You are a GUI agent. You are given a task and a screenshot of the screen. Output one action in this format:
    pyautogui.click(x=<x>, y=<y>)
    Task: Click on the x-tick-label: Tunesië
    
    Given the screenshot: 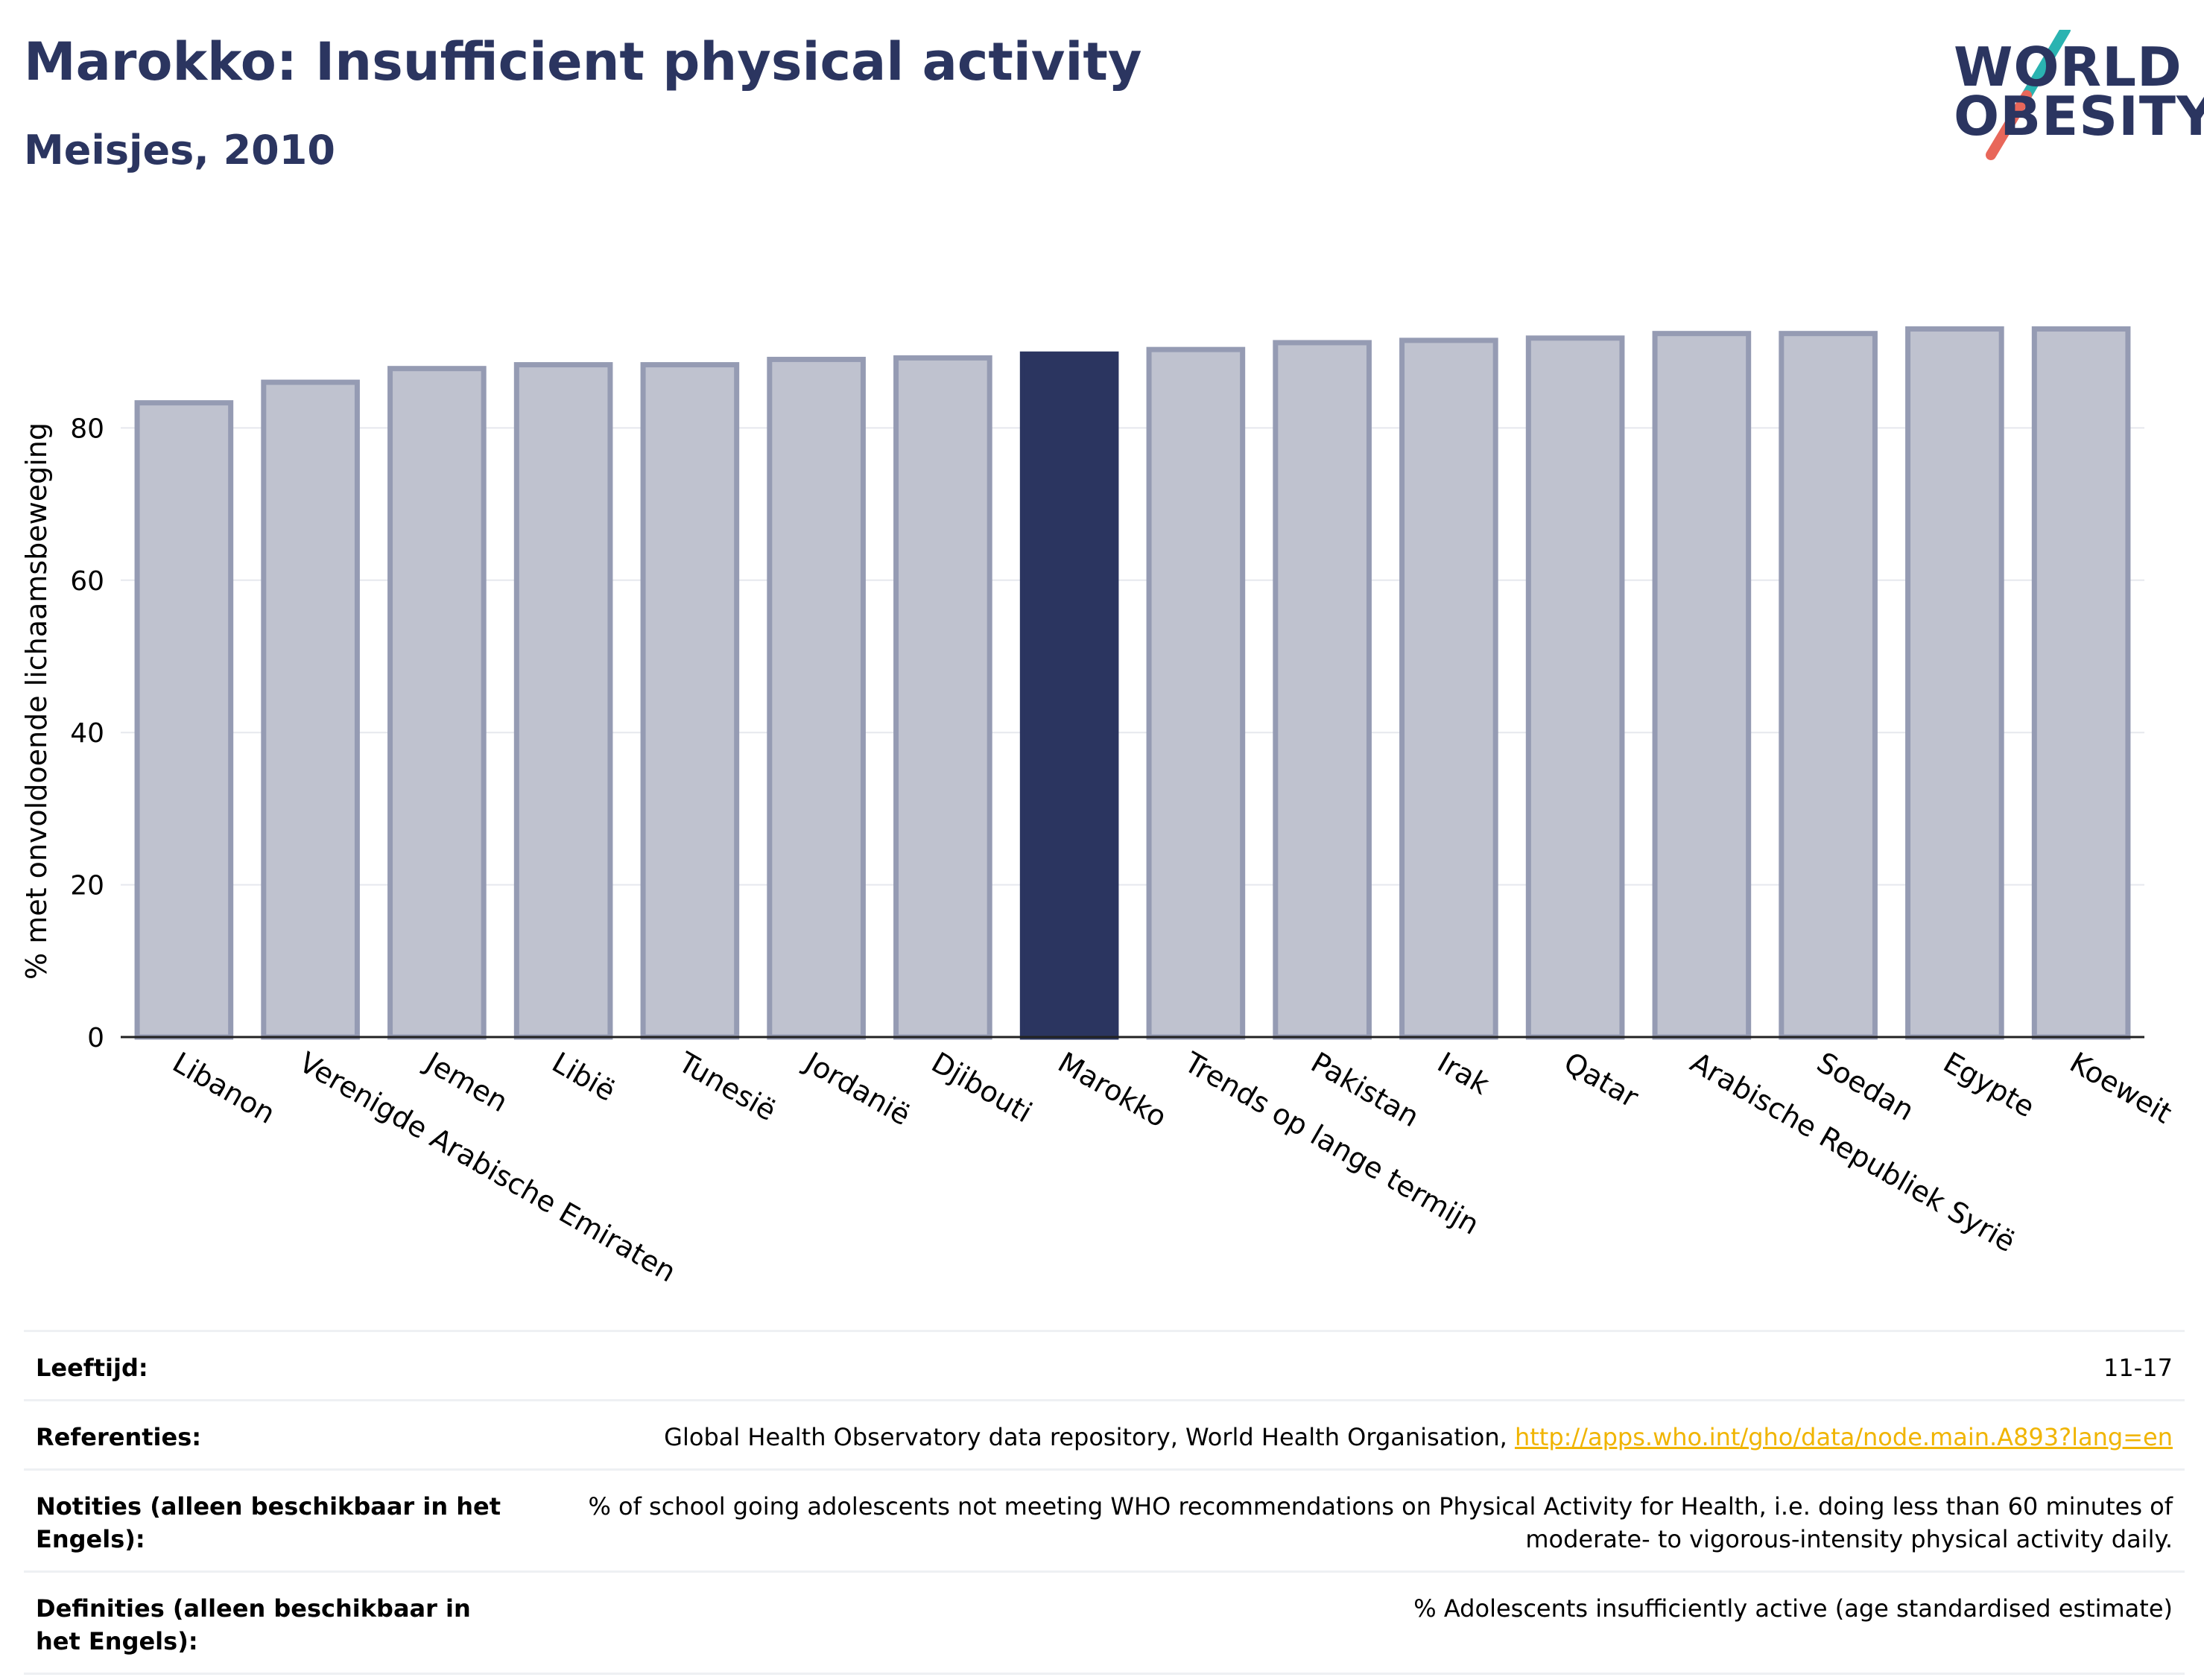 What is the action you would take?
    pyautogui.click(x=727, y=1086)
    